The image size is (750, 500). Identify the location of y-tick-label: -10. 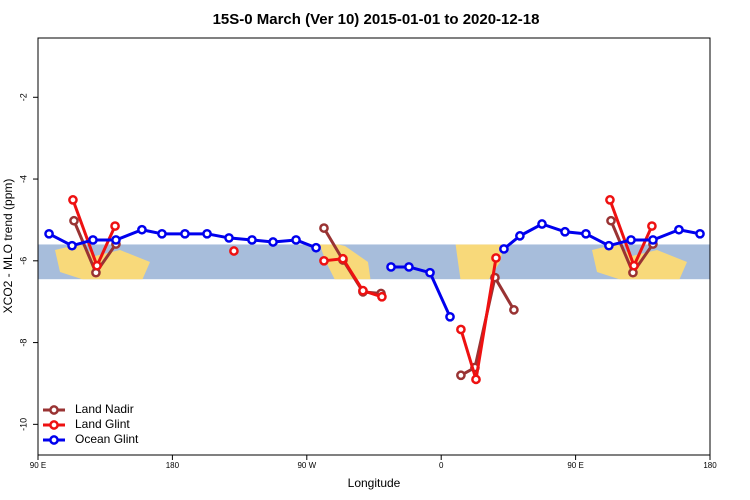
(23, 424).